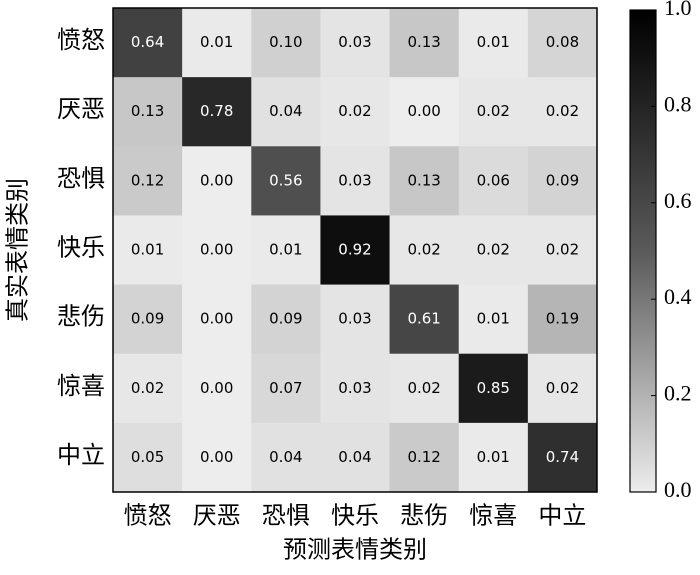  I want to click on cell-value-label: 0.06, so click(493, 180).